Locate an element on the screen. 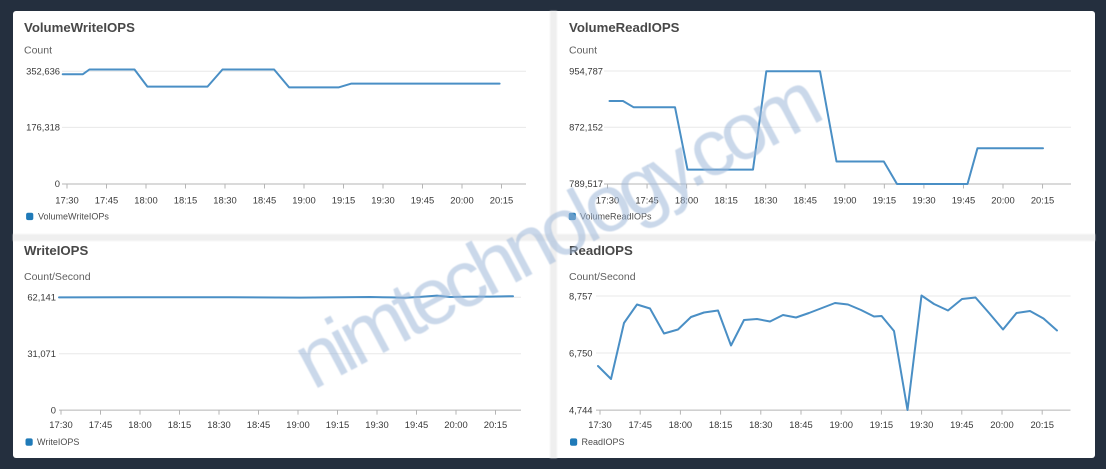 This screenshot has width=1106, height=469. svg-text: 352,636 is located at coordinates (43, 70).